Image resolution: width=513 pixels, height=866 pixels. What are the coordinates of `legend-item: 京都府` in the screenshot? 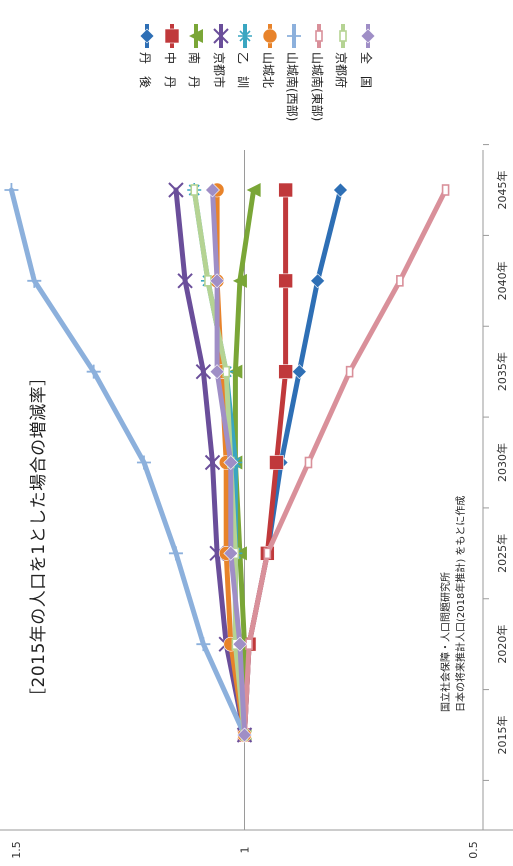 It's located at (343, 79).